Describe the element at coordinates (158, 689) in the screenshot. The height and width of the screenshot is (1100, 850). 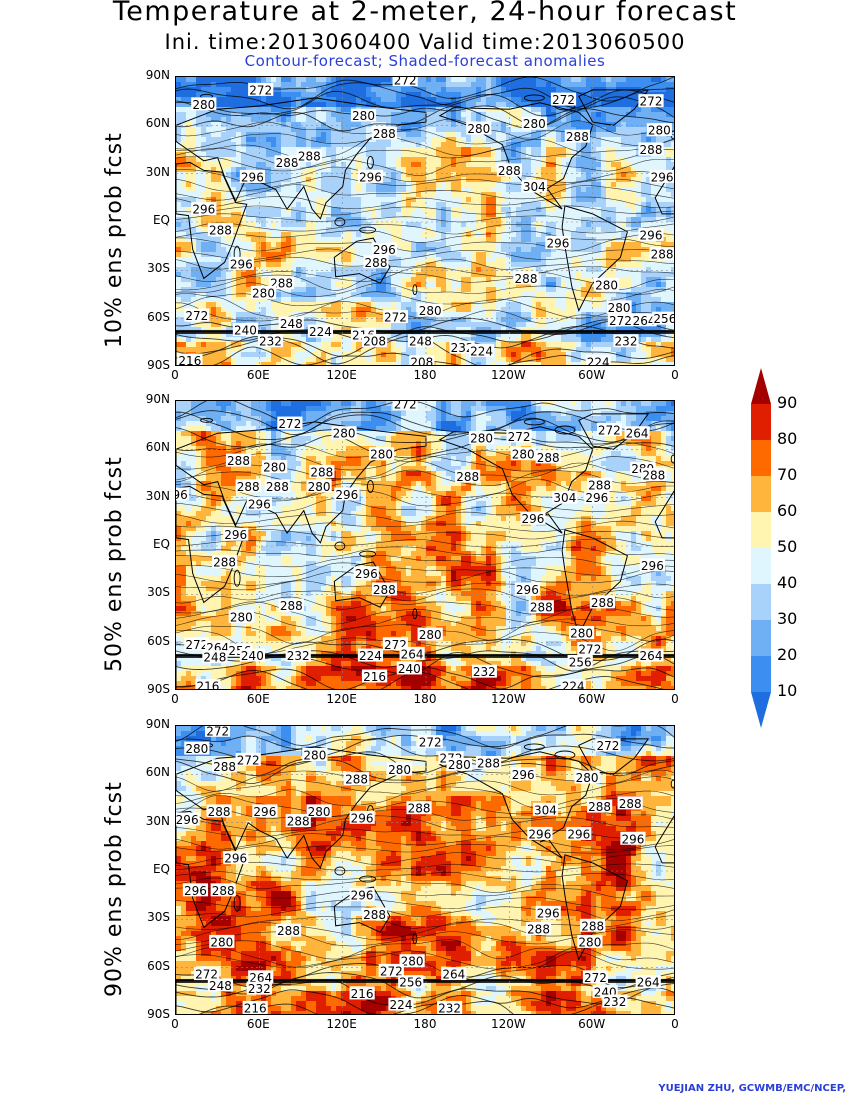
I see `lat-tick-label: 90S` at that location.